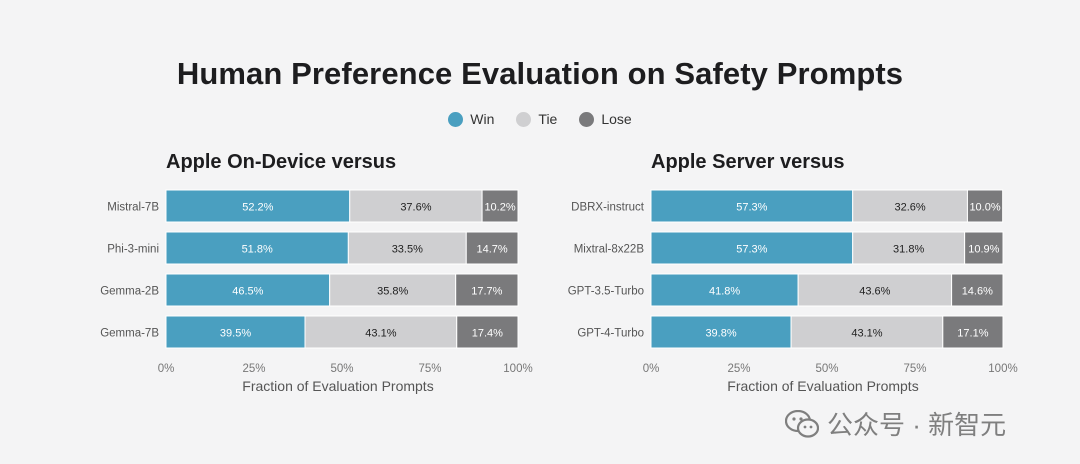 This screenshot has width=1080, height=464. Describe the element at coordinates (482, 119) in the screenshot. I see `legend-label-win: Win` at that location.